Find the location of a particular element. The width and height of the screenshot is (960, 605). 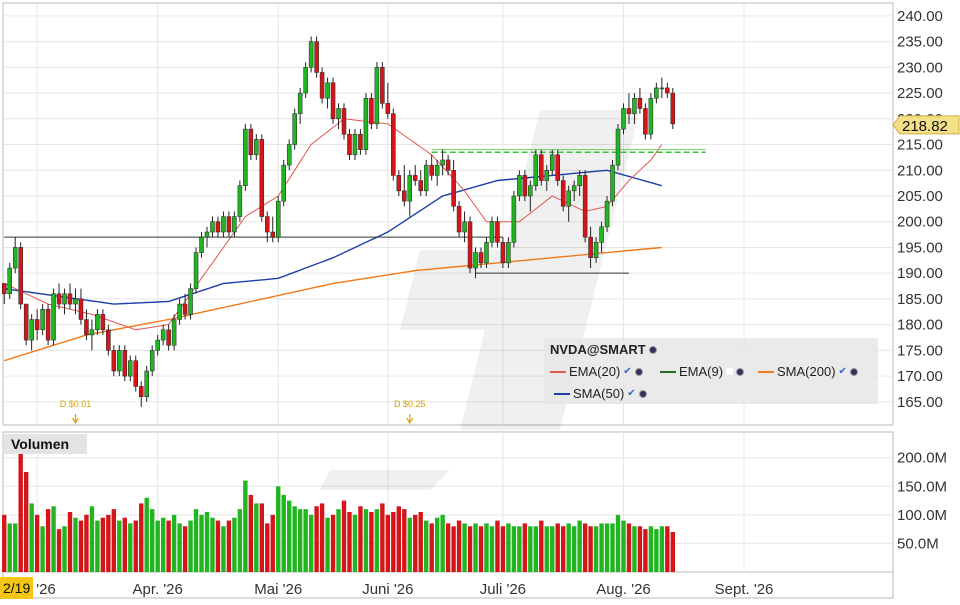

dividend-label: D $0.25 is located at coordinates (410, 404).